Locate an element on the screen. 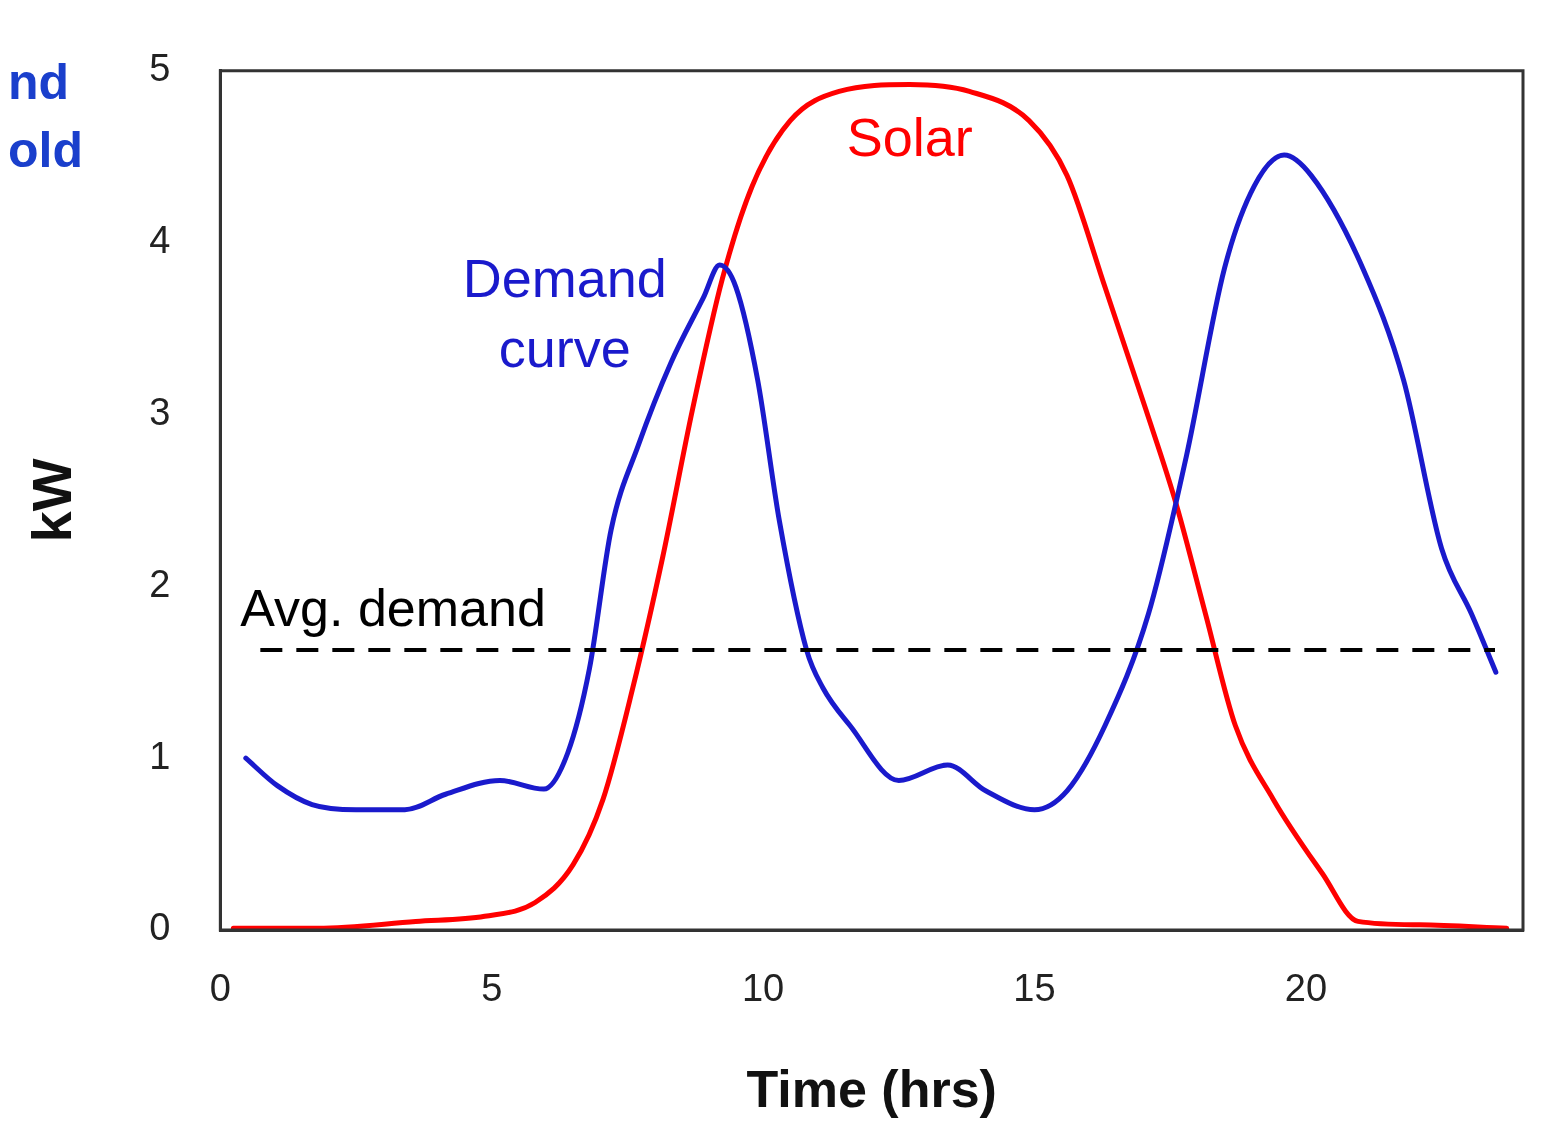 This screenshot has height=1128, width=1549. x-tick-label: 10 is located at coordinates (763, 988).